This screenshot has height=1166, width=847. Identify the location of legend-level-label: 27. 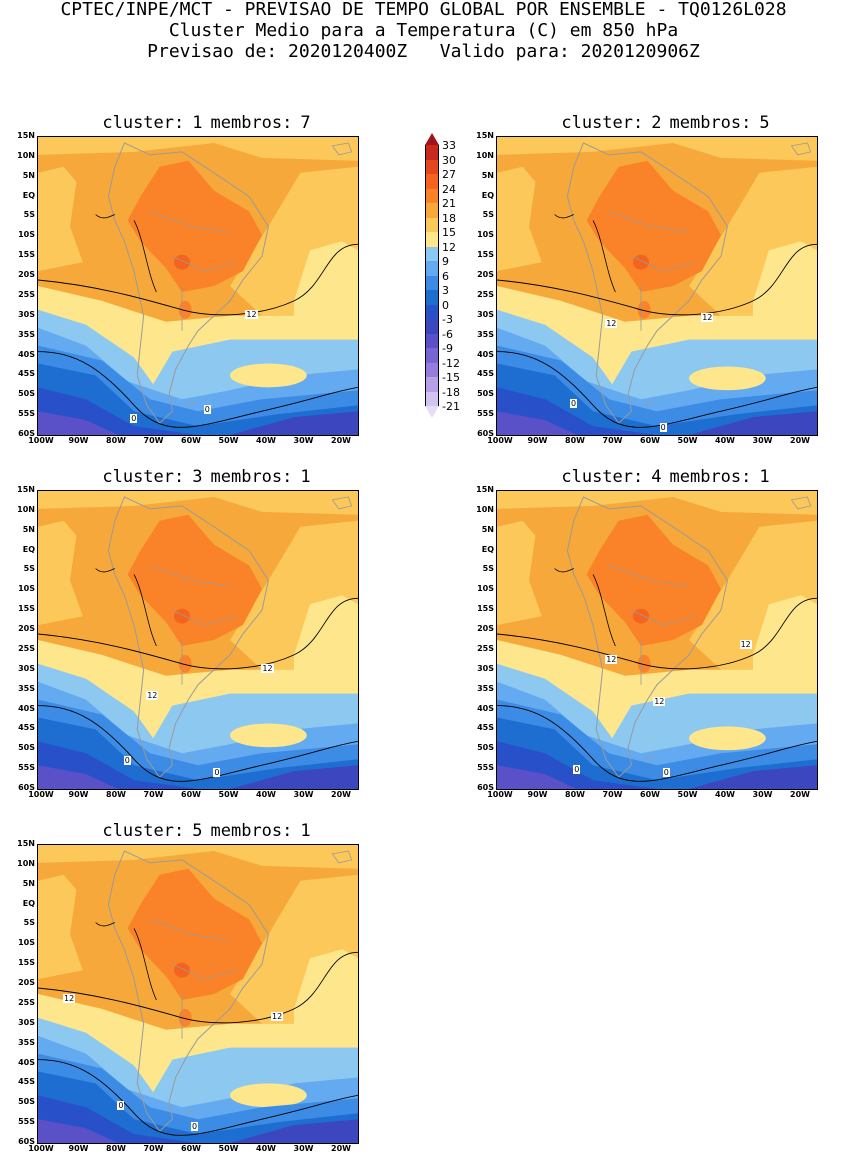
(449, 174).